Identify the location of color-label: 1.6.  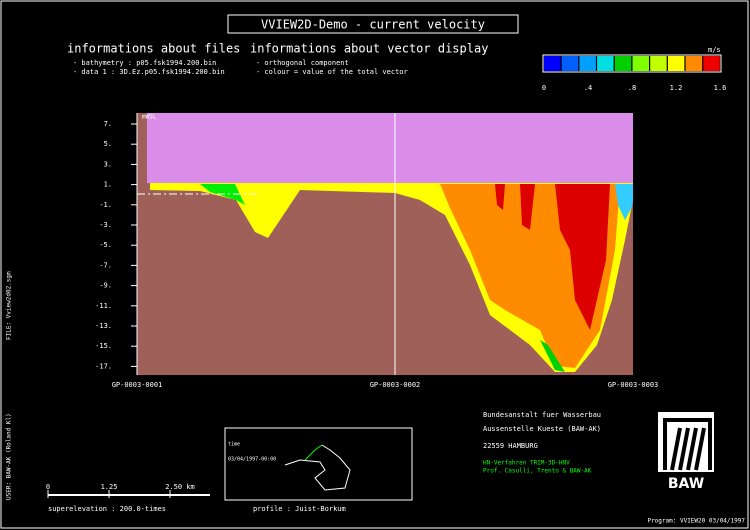
(720, 88).